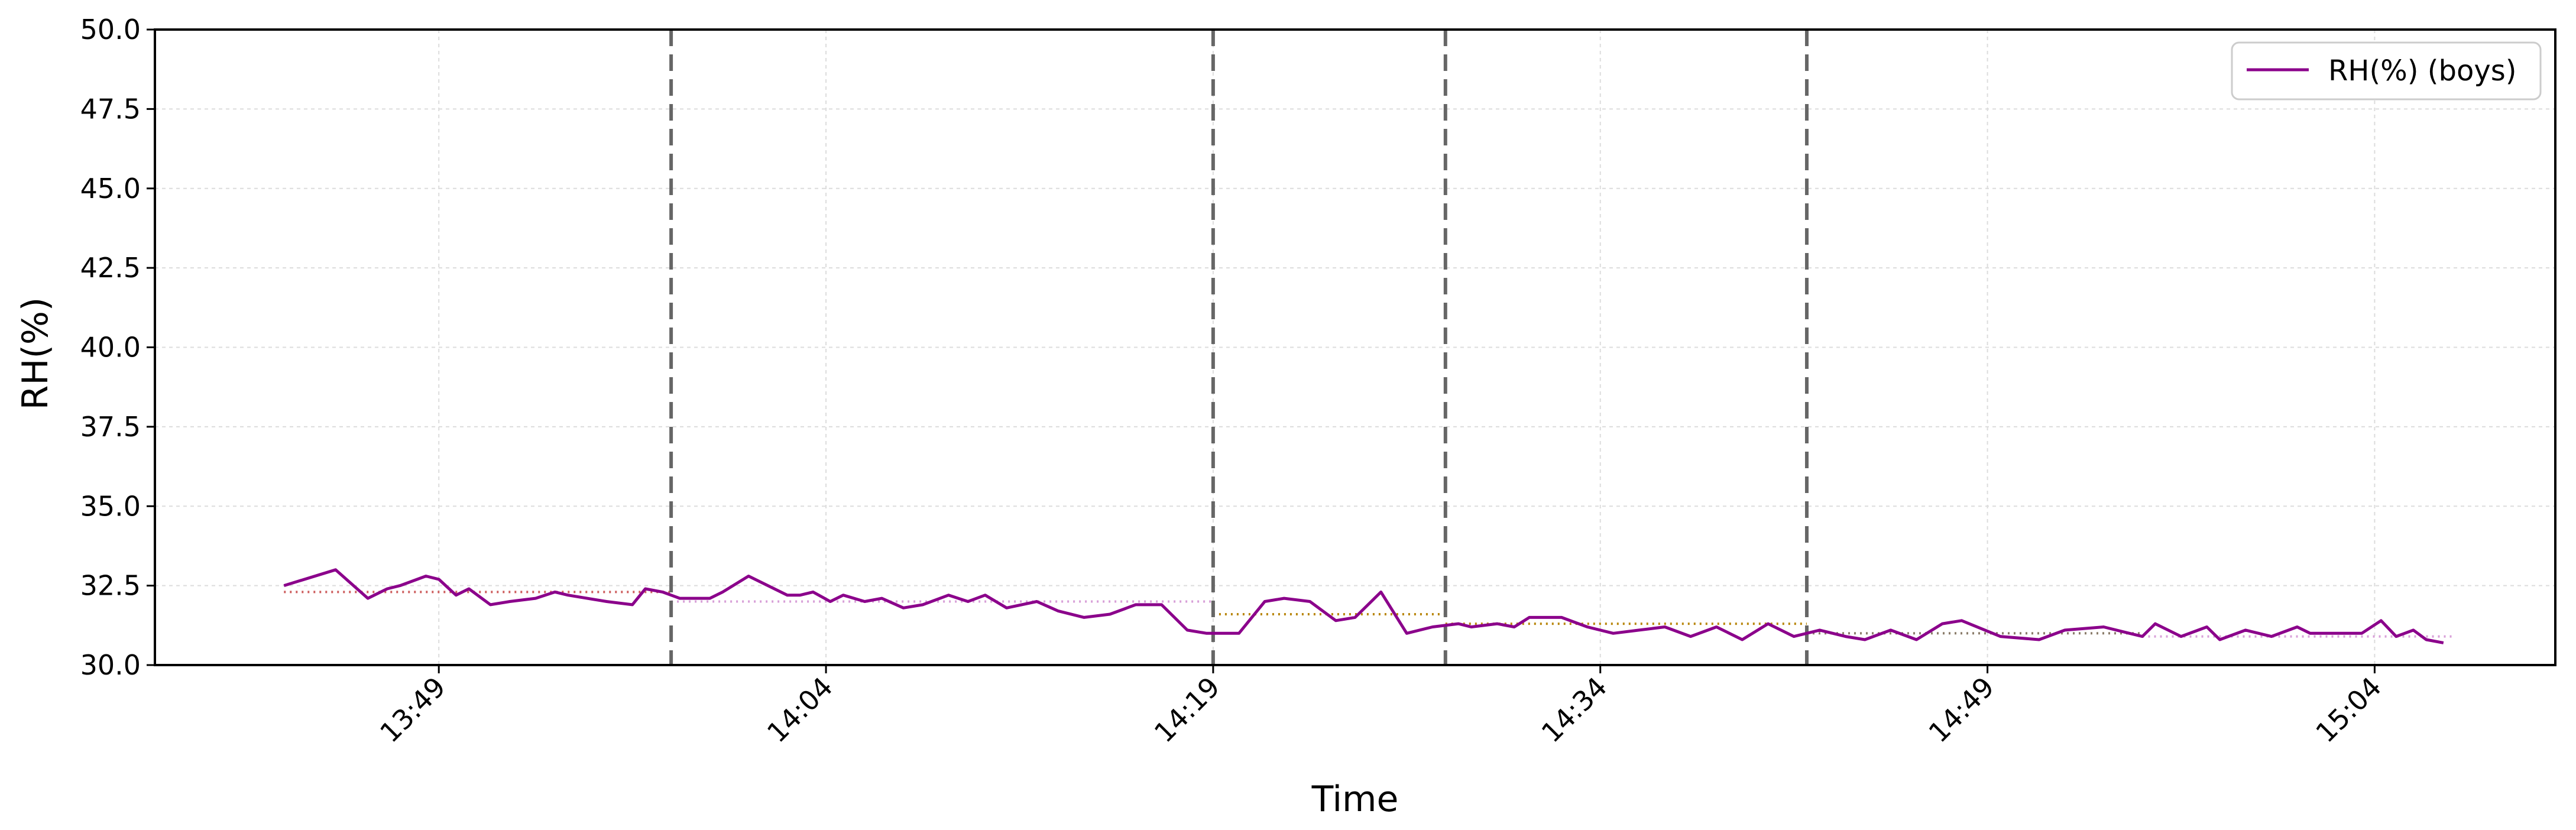  I want to click on y-axis-ticks: 30.0 32.5 35.0 37.5 40.0 42.5 45.0 47.5 50.0, so click(117, 348).